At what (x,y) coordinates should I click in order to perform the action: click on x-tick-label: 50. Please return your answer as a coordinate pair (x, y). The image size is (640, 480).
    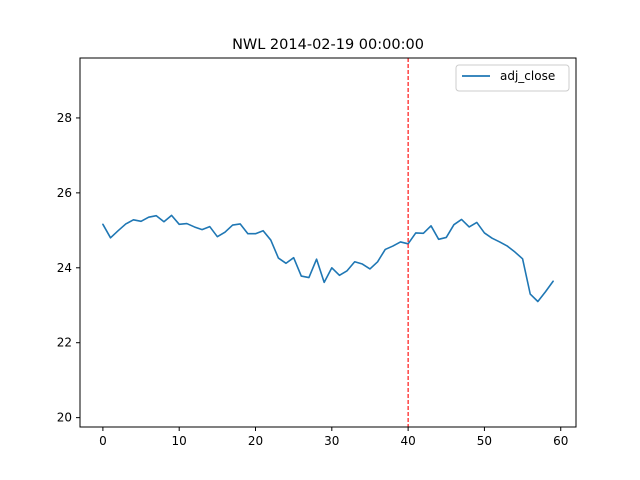
    Looking at the image, I should click on (484, 441).